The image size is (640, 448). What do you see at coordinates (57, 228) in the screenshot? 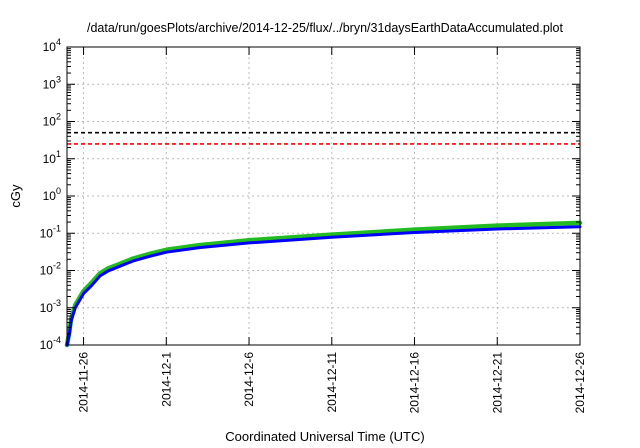
I see `y-tick-exponent: -1` at bounding box center [57, 228].